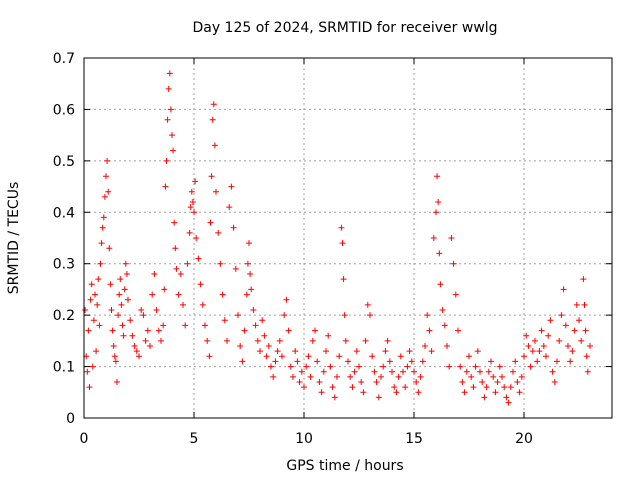 This screenshot has height=480, width=640. I want to click on y-tick-label: 0.2, so click(64, 316).